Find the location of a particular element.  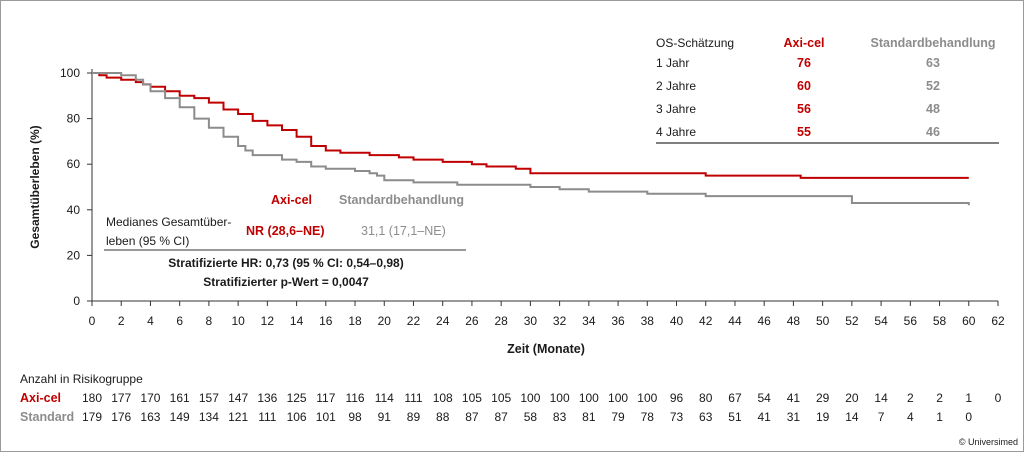

os-row-label: 2 Jahre is located at coordinates (676, 86).